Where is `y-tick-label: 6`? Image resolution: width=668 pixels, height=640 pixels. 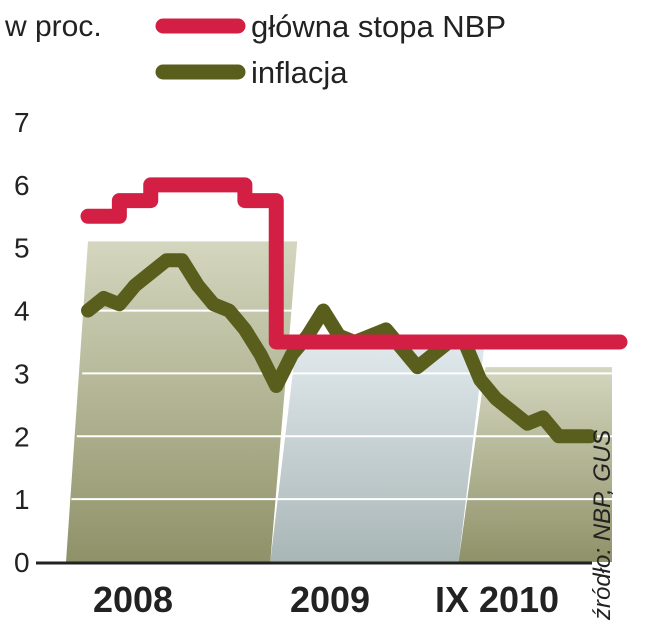 y-tick-label: 6 is located at coordinates (22, 185).